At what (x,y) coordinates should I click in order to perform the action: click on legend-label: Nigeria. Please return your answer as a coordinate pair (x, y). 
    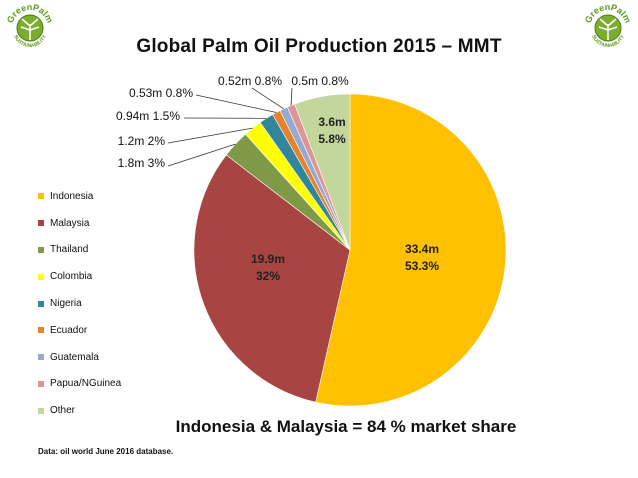
    Looking at the image, I should click on (66, 304).